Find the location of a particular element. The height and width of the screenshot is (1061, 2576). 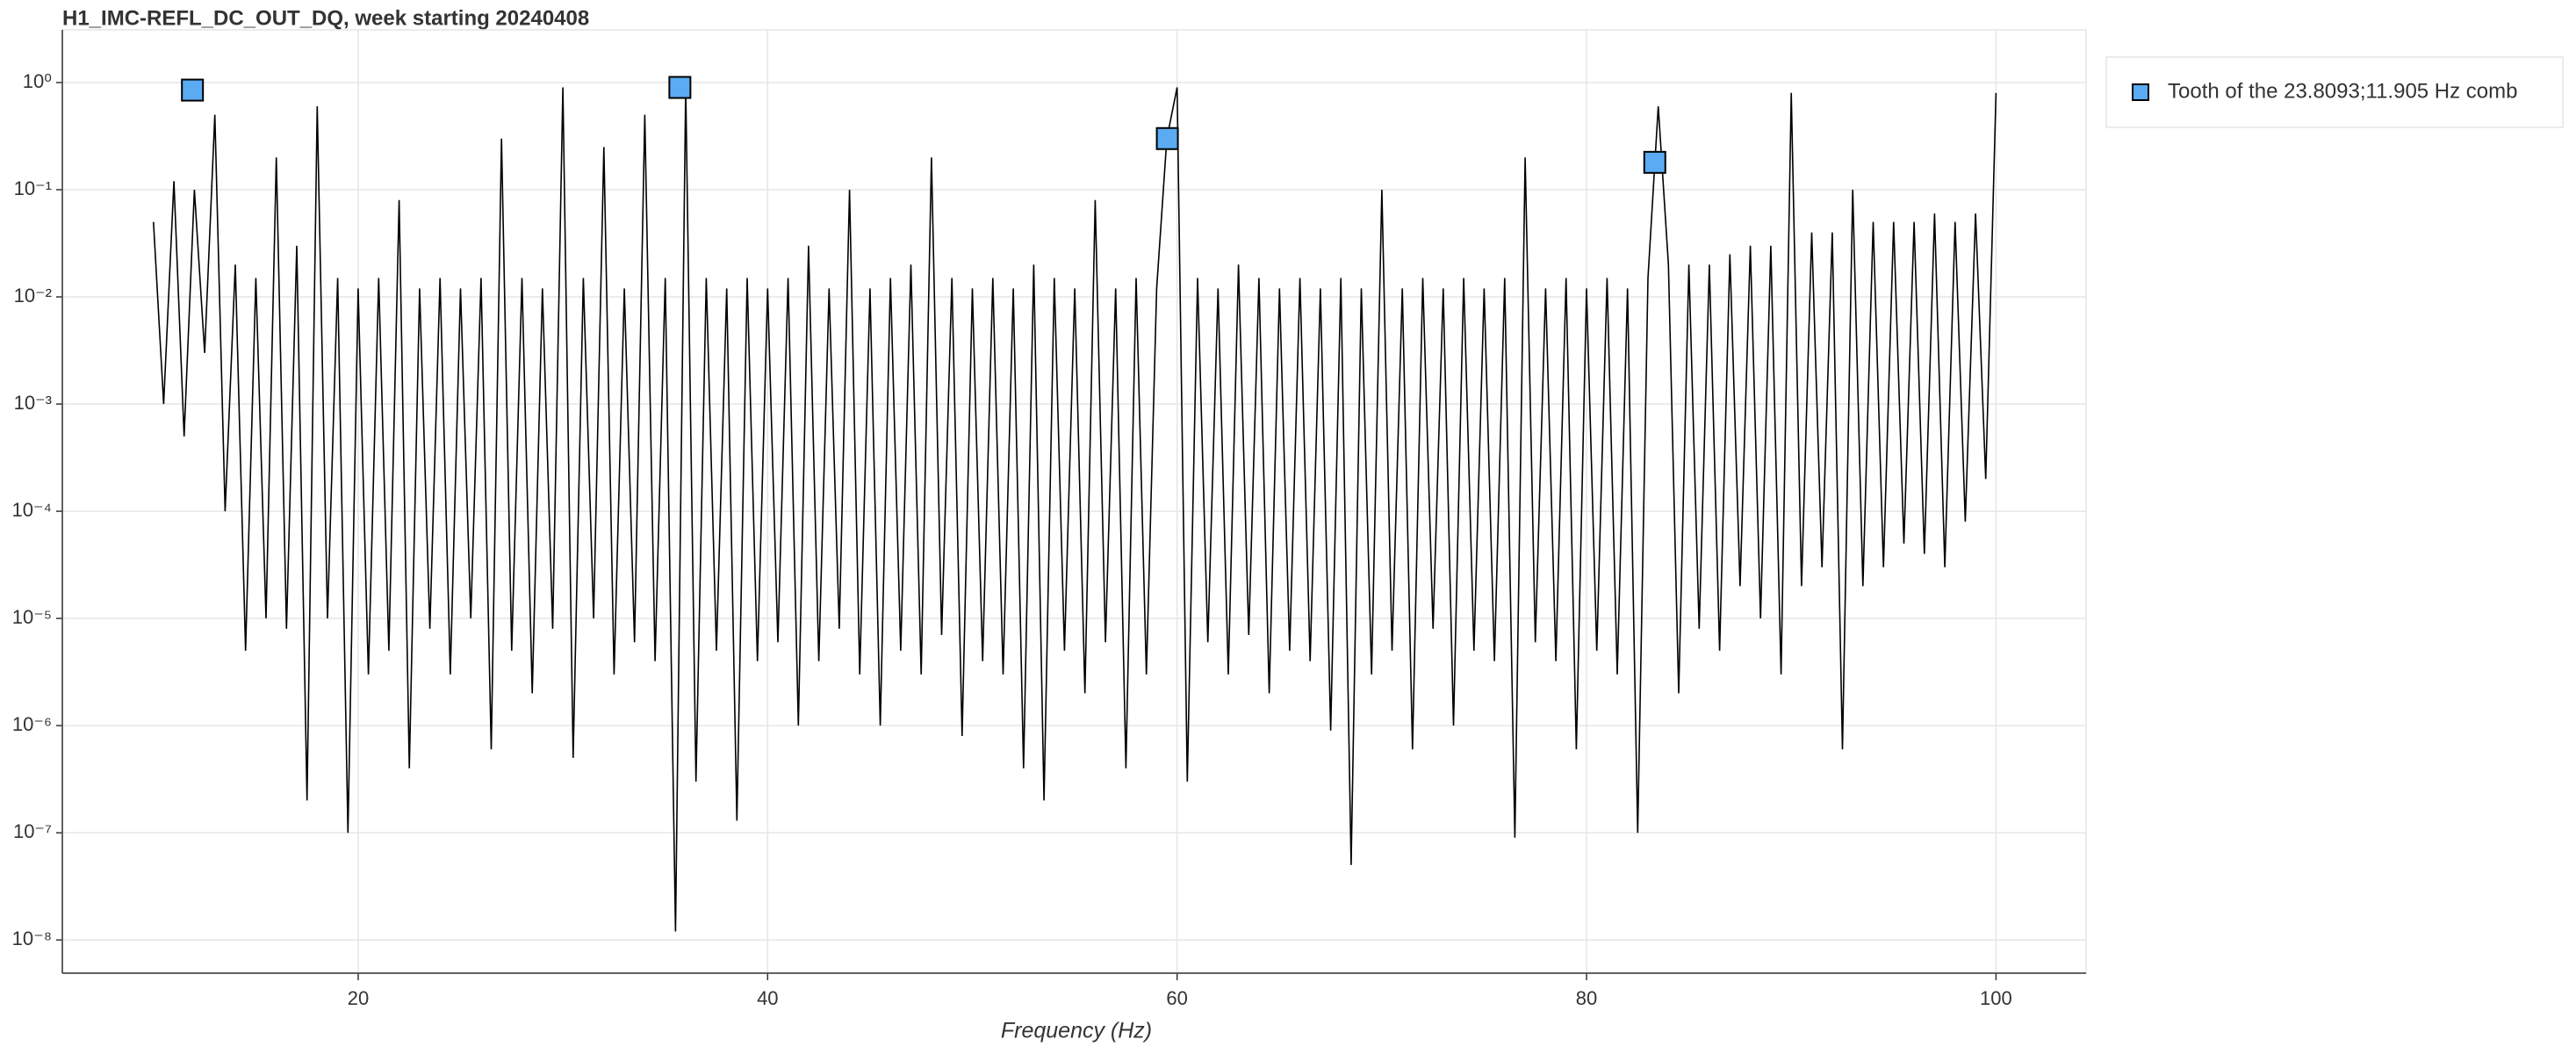

y-tick-label: 10⁻¹ is located at coordinates (33, 188).